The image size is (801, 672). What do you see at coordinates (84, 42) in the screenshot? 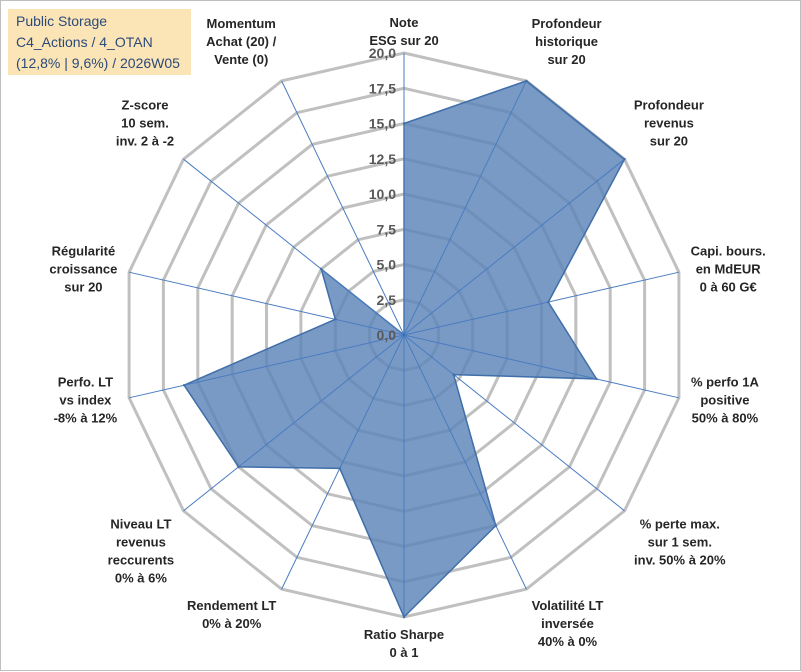
I see `title-portfolio: C4_Actions / 4_OTAN` at bounding box center [84, 42].